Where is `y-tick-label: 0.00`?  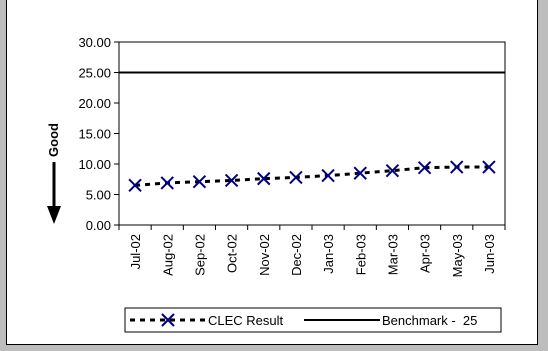 y-tick-label: 0.00 is located at coordinates (98, 225).